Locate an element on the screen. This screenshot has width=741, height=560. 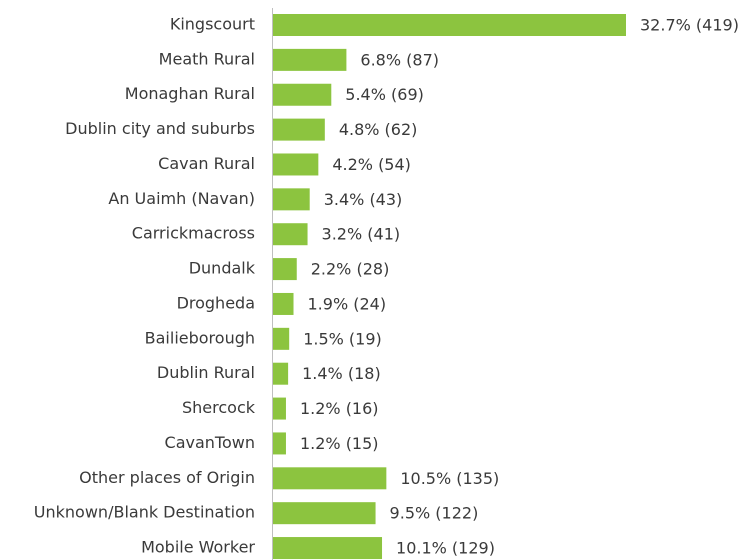
category-label: CavanTown is located at coordinates (210, 442).